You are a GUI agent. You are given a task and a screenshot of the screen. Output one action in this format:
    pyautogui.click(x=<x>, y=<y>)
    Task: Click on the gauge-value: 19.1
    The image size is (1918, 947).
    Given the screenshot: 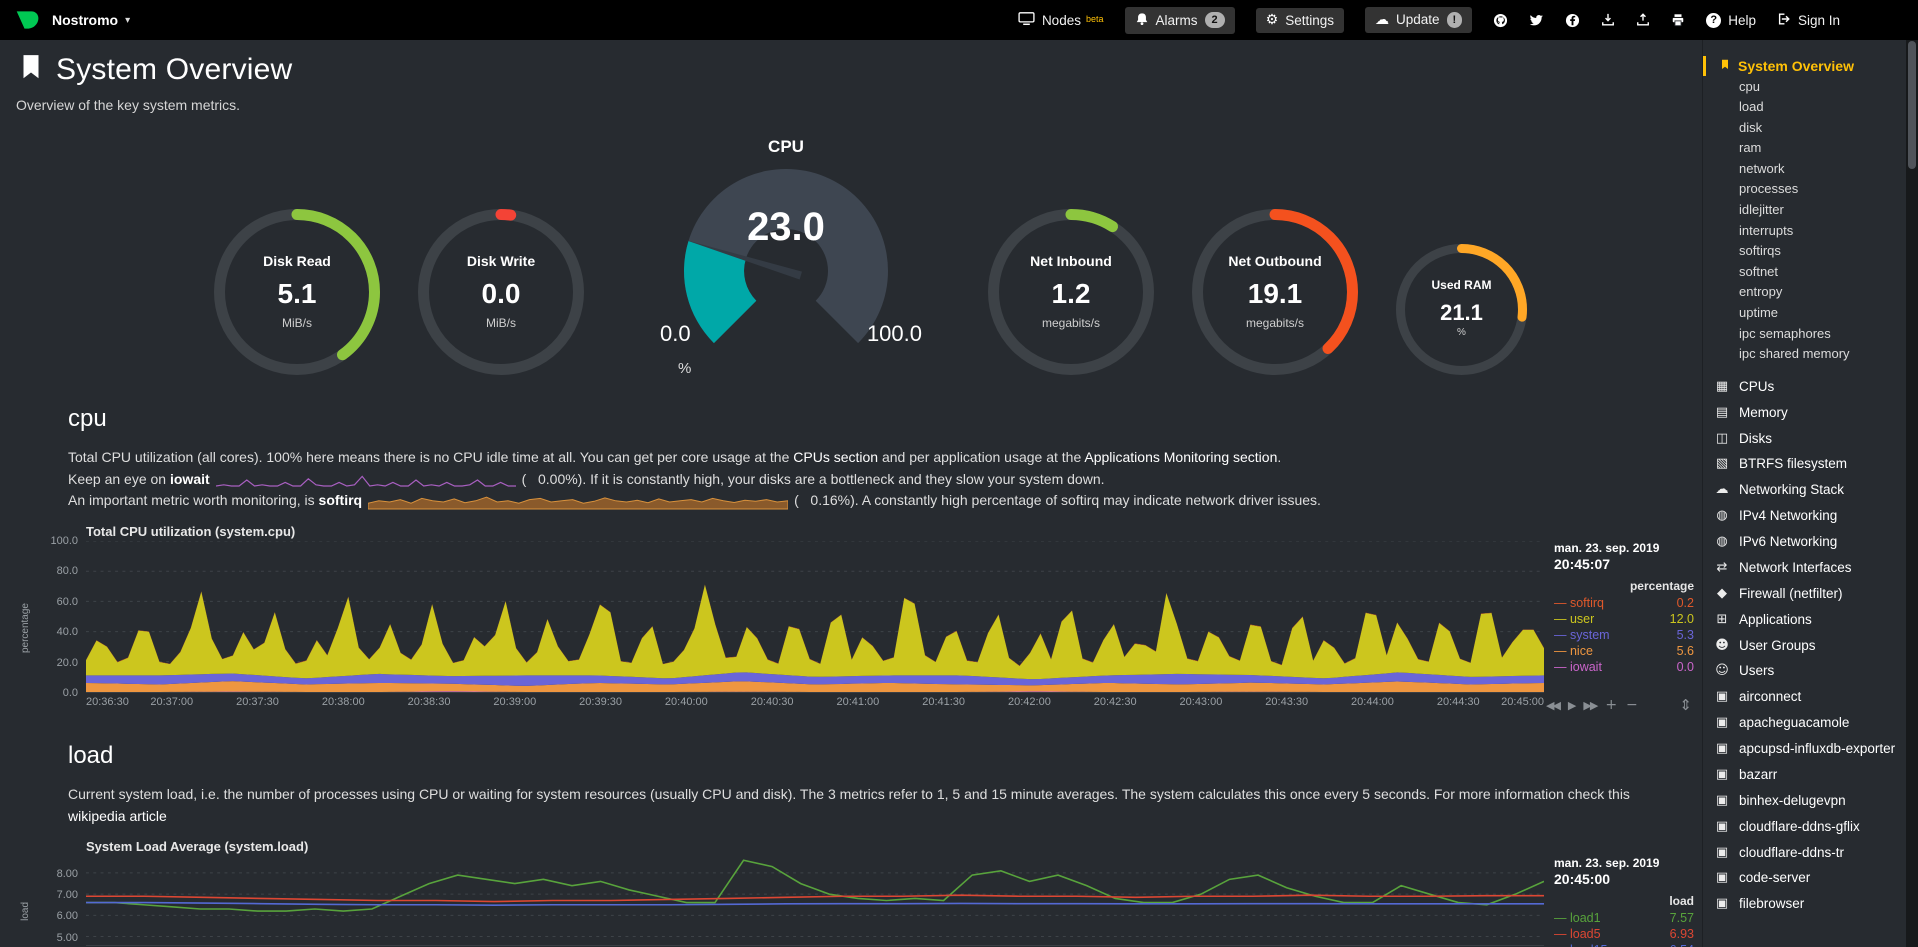 What is the action you would take?
    pyautogui.click(x=1275, y=294)
    